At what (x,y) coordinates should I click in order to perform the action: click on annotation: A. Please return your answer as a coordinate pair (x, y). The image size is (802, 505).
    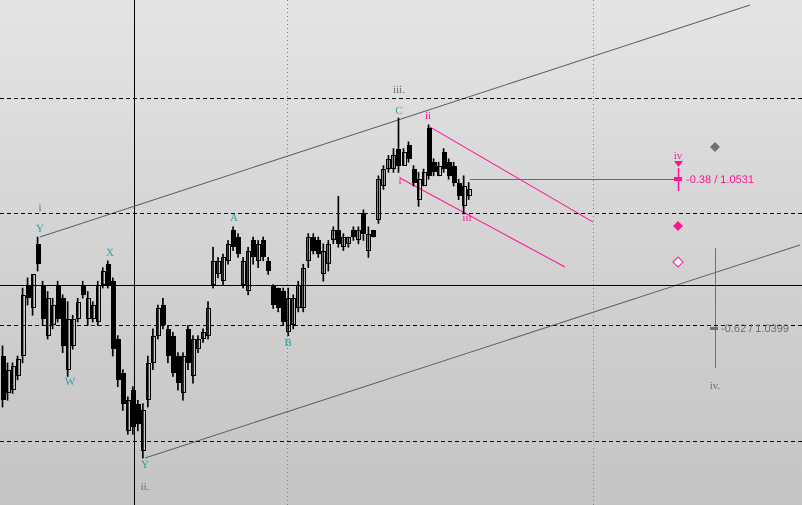
    Looking at the image, I should click on (234, 218).